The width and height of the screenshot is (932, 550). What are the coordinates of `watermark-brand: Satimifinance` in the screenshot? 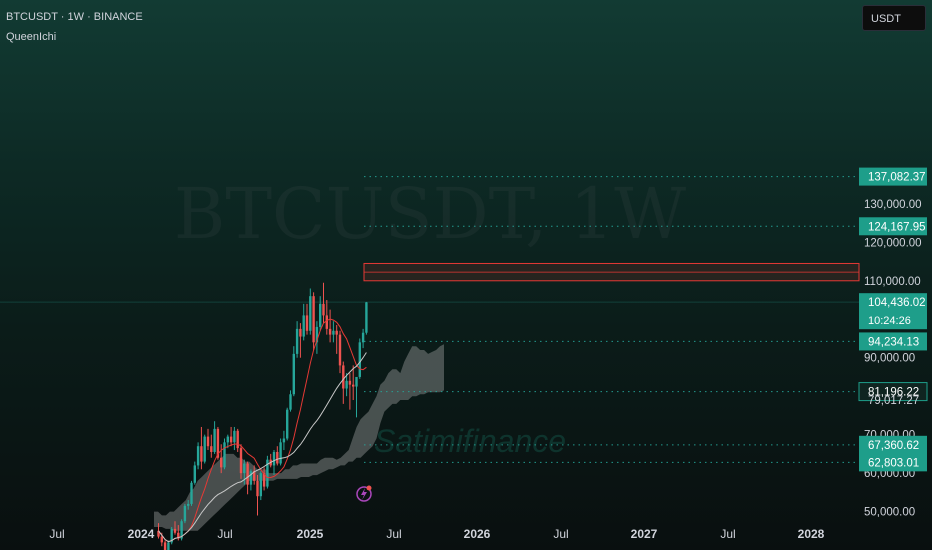 It's located at (470, 441).